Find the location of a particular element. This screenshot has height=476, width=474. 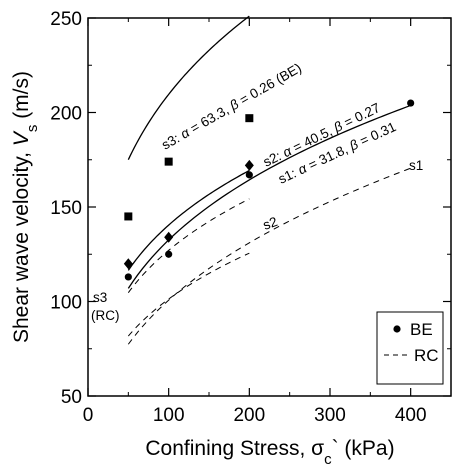

fit-curve-s2 is located at coordinates (188, 220).